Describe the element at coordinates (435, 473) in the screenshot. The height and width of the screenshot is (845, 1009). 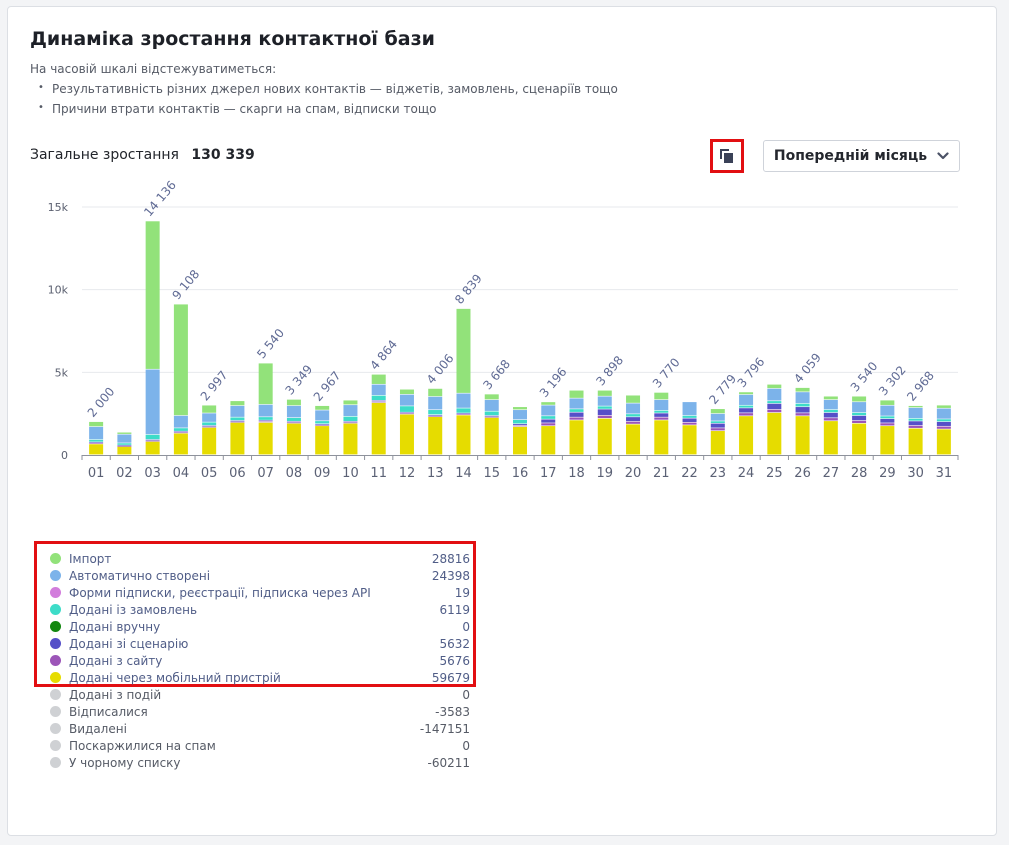
I see `x-tick-label: 13` at that location.